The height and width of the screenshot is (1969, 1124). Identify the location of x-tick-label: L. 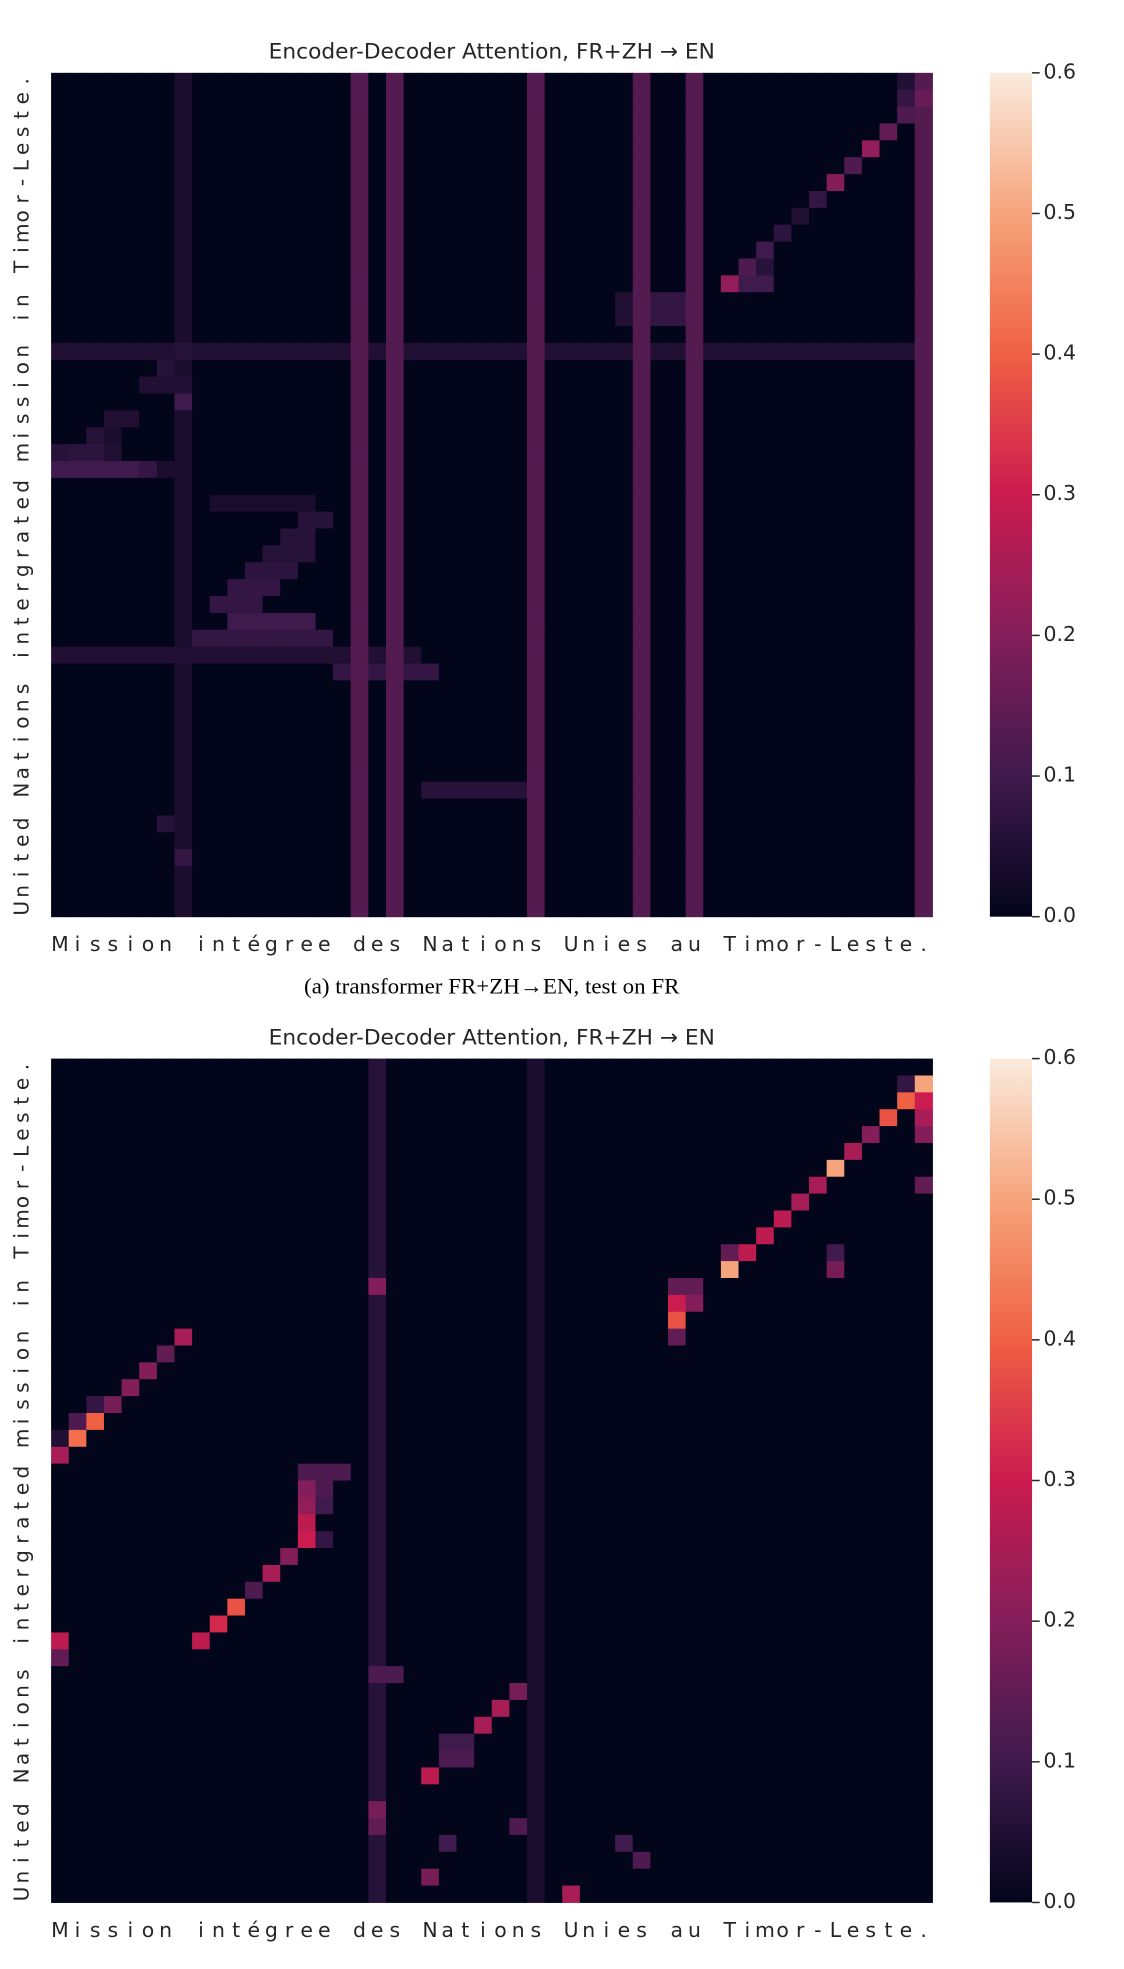
(836, 944).